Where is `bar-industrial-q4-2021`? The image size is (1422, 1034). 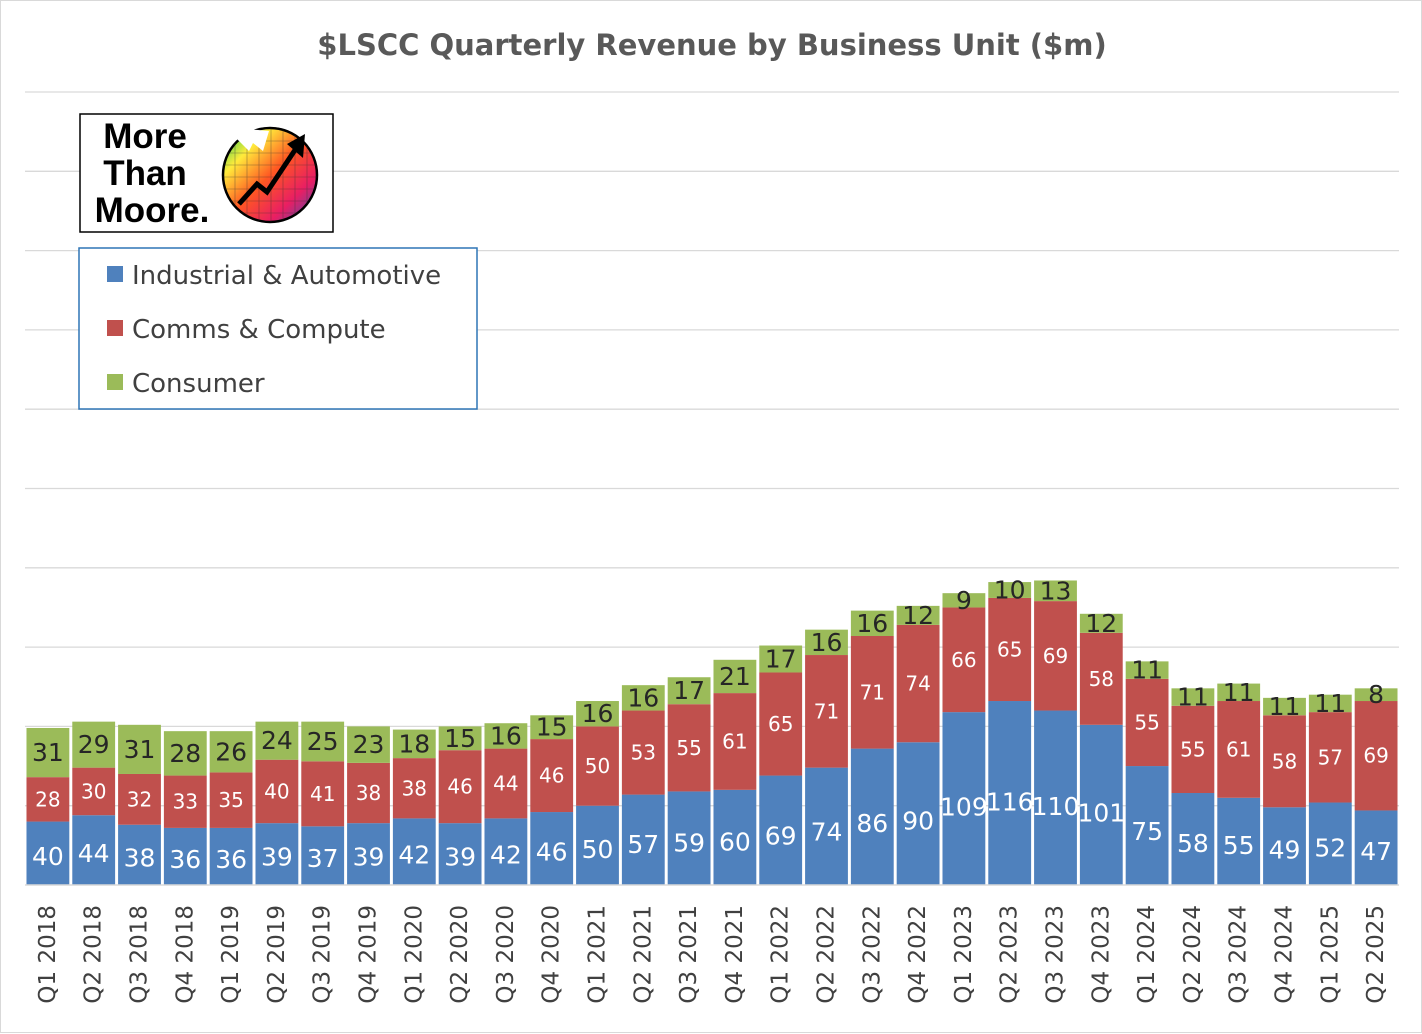 bar-industrial-q4-2021 is located at coordinates (735, 837).